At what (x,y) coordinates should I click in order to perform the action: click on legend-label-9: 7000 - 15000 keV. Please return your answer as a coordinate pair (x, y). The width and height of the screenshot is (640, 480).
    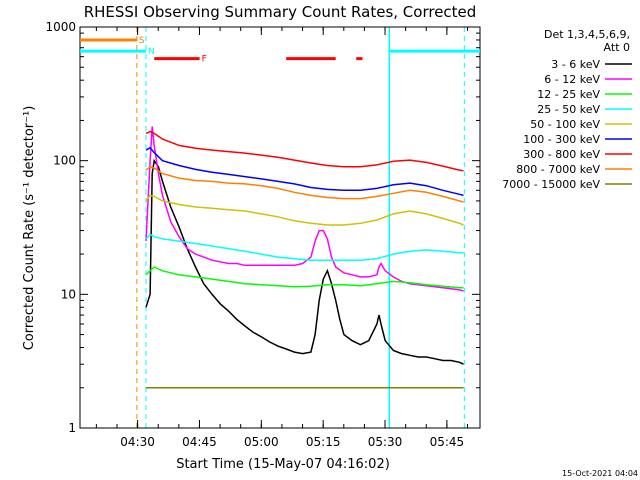
    Looking at the image, I should click on (551, 184).